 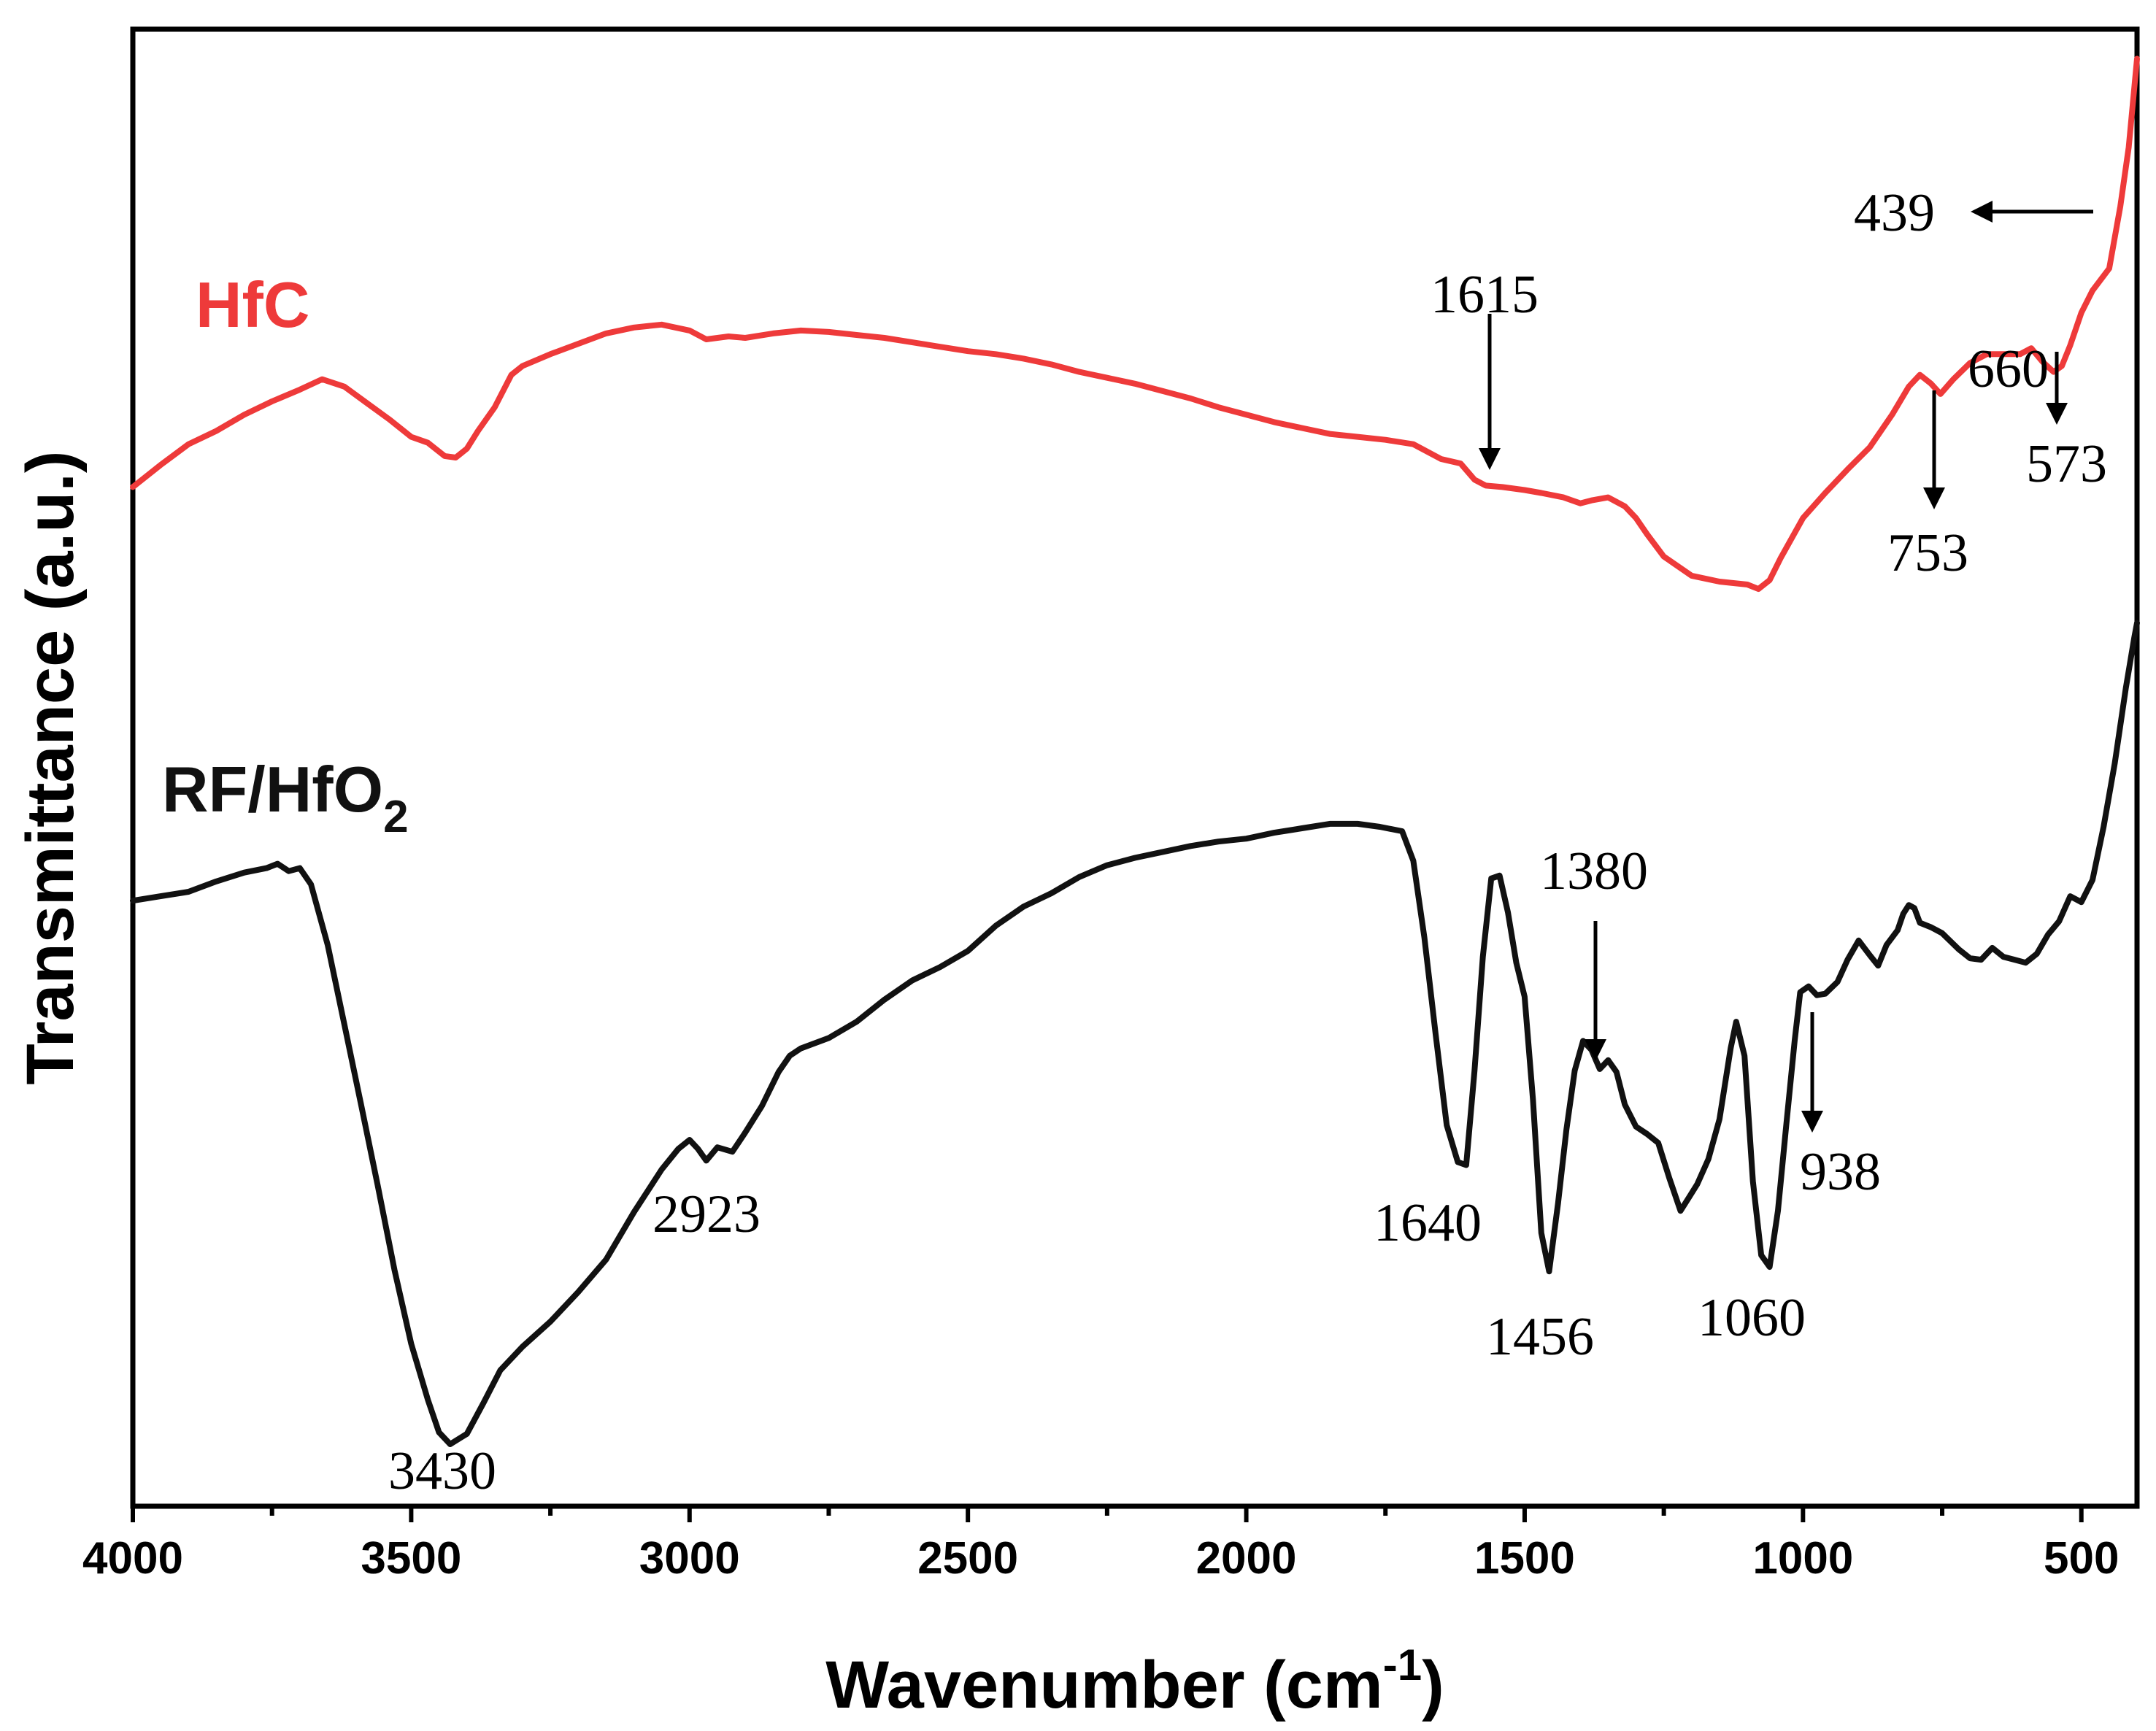 I want to click on peak-label-938: 938, so click(x=1840, y=1172).